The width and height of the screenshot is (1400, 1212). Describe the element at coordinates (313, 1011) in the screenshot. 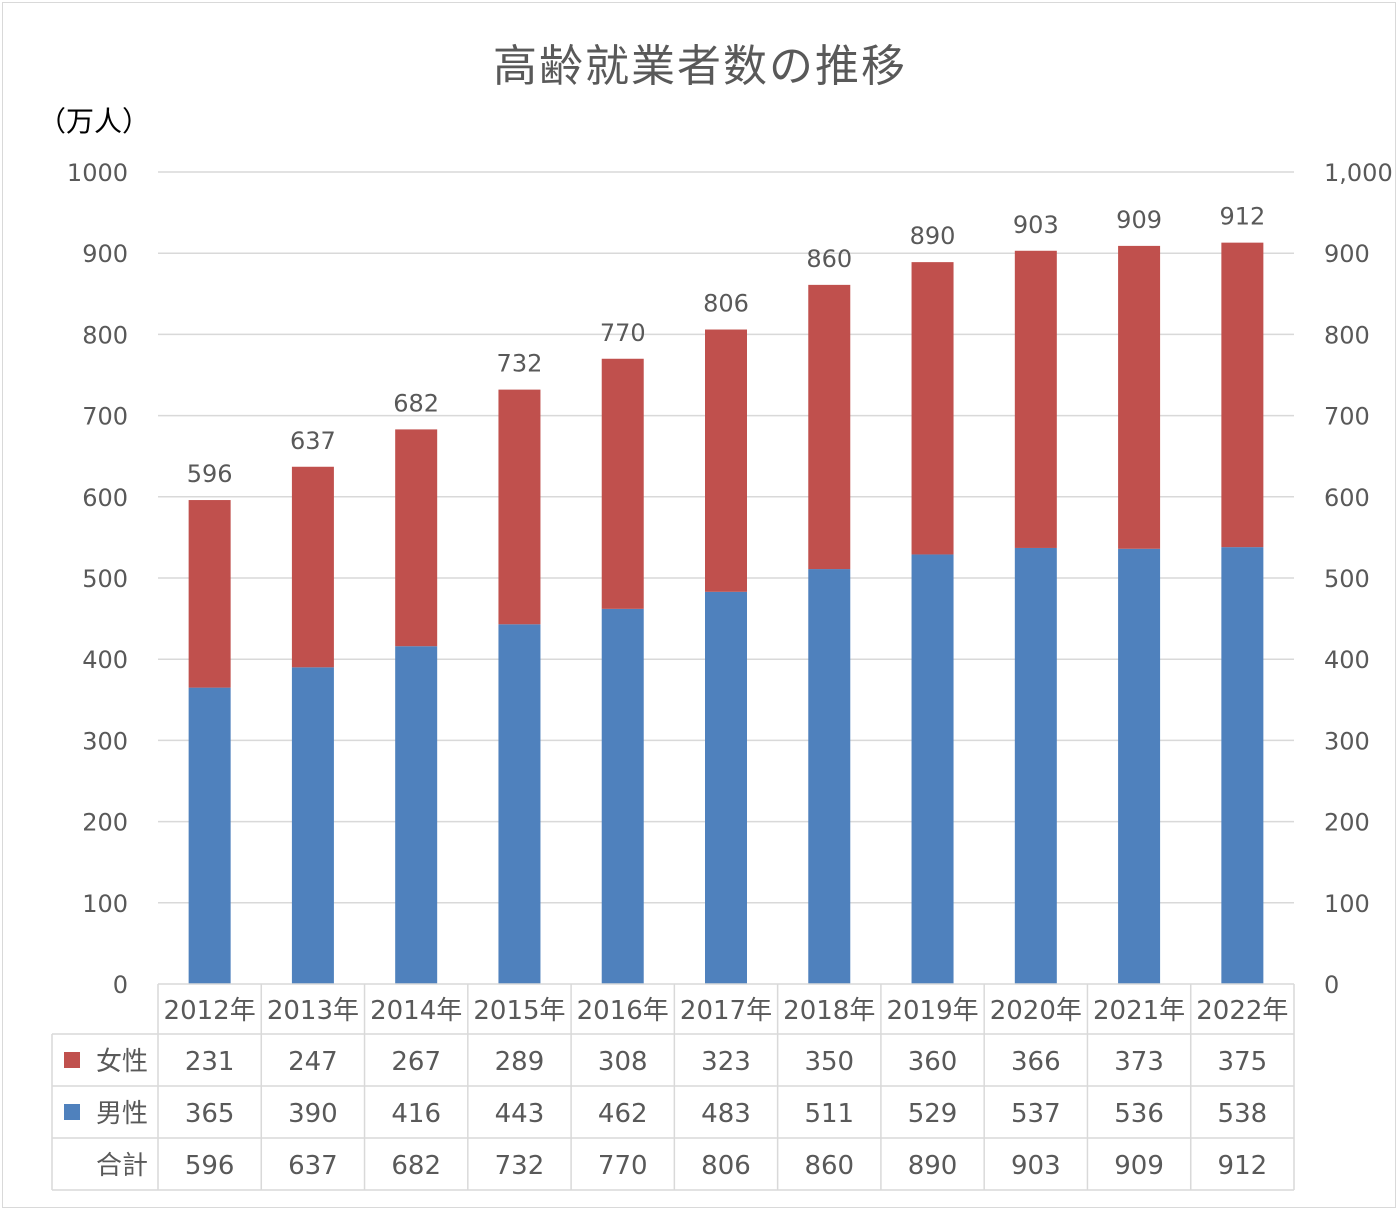

I see `x-category-label: 2013年` at that location.